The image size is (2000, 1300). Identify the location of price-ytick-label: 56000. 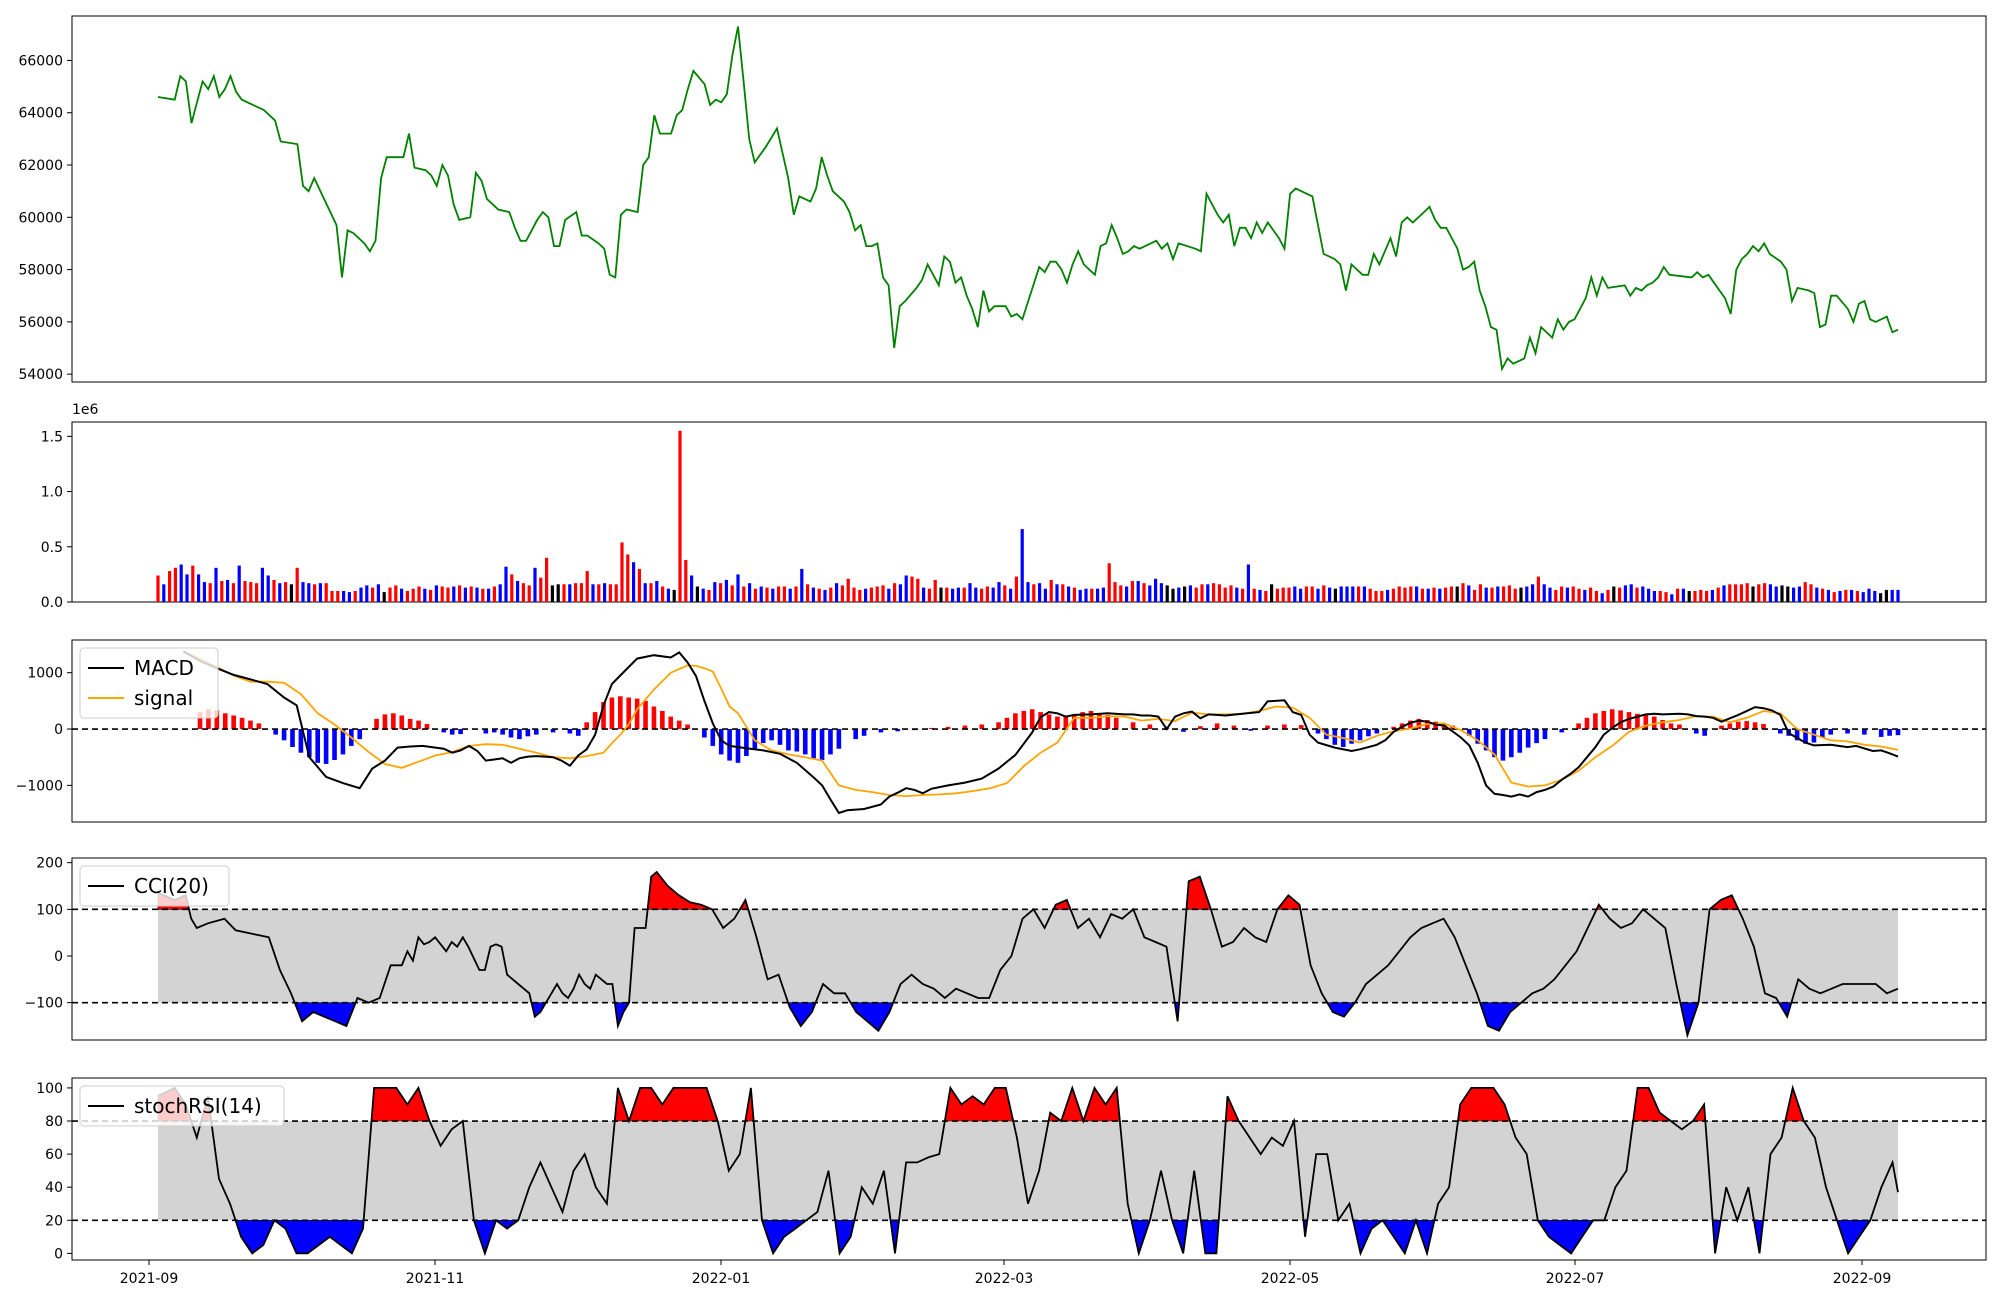
(40, 323).